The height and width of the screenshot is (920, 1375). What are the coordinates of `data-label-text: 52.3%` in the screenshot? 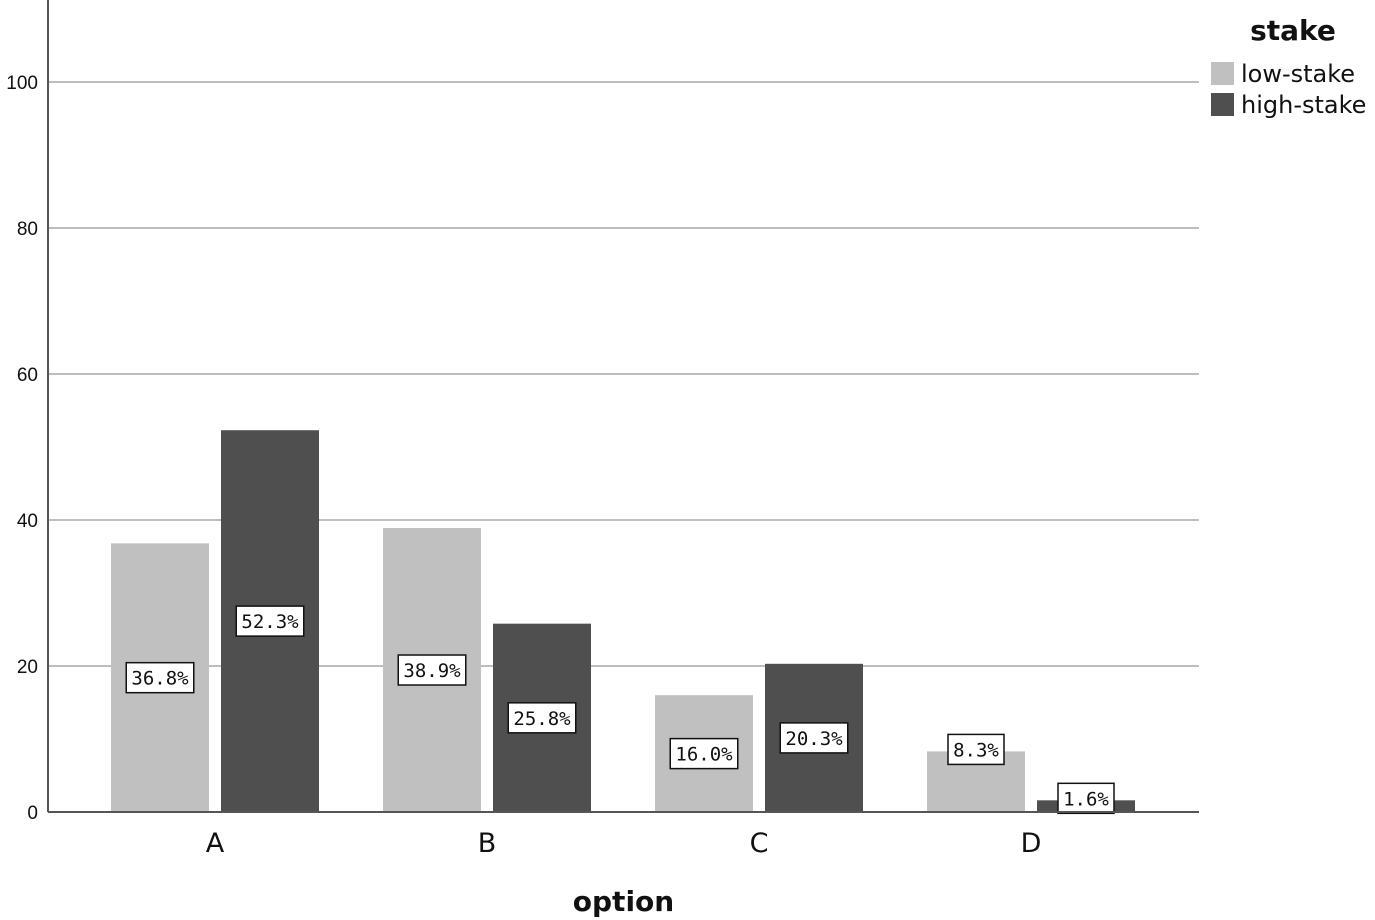 It's located at (270, 622).